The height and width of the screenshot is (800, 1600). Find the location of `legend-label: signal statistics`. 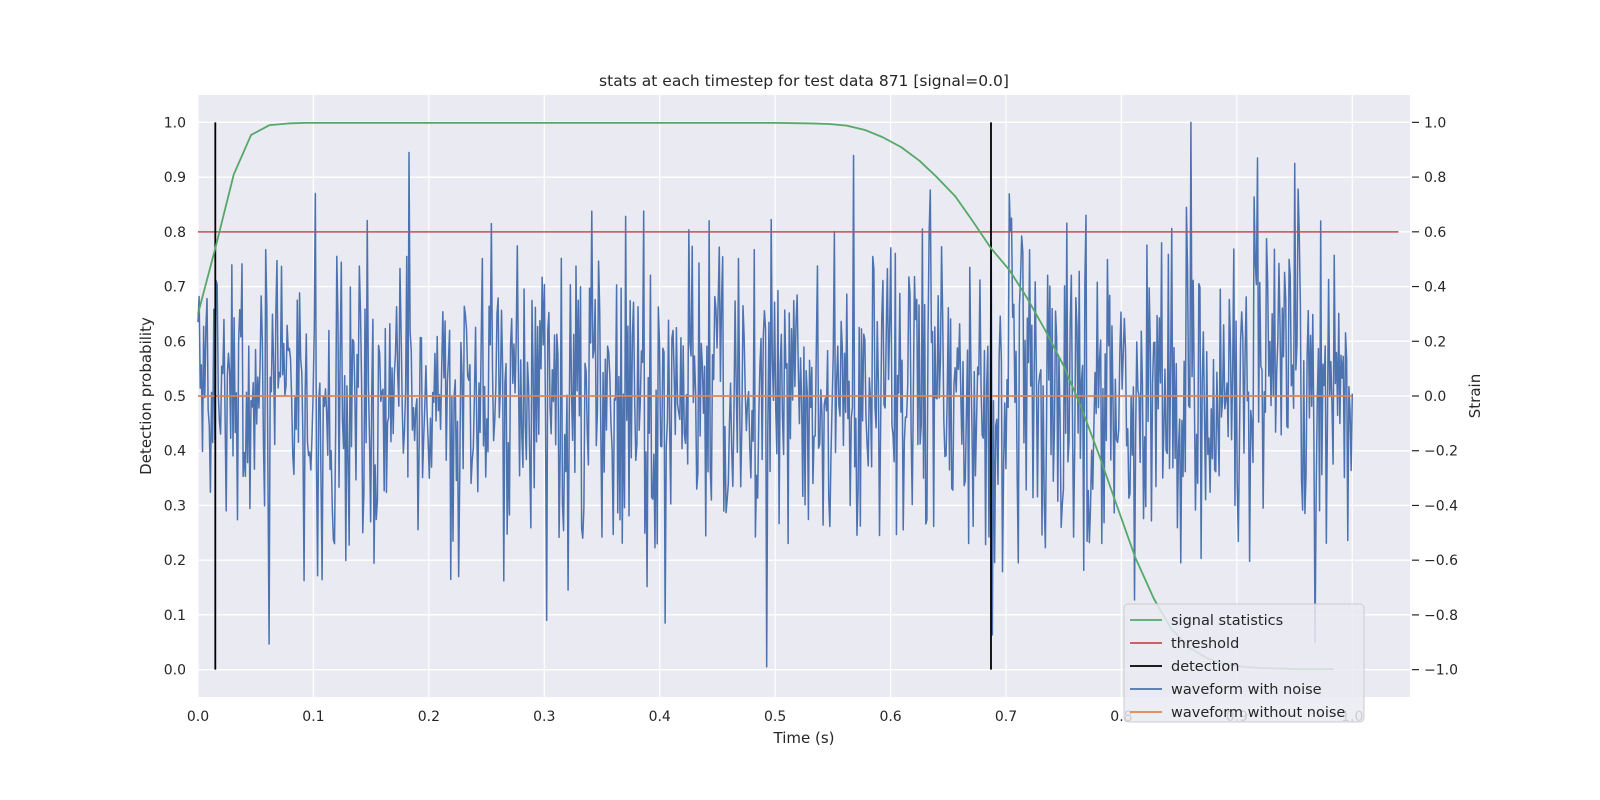

legend-label: signal statistics is located at coordinates (1227, 621).